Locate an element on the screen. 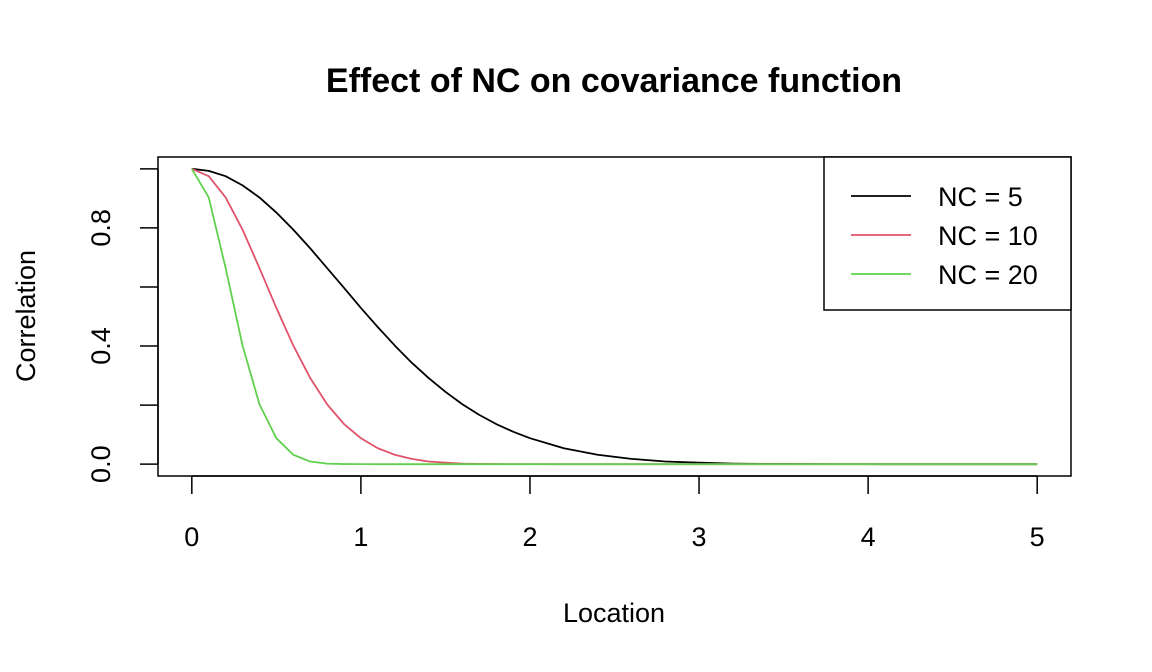 The width and height of the screenshot is (1152, 672). legend-label: NC = 20 is located at coordinates (988, 275).